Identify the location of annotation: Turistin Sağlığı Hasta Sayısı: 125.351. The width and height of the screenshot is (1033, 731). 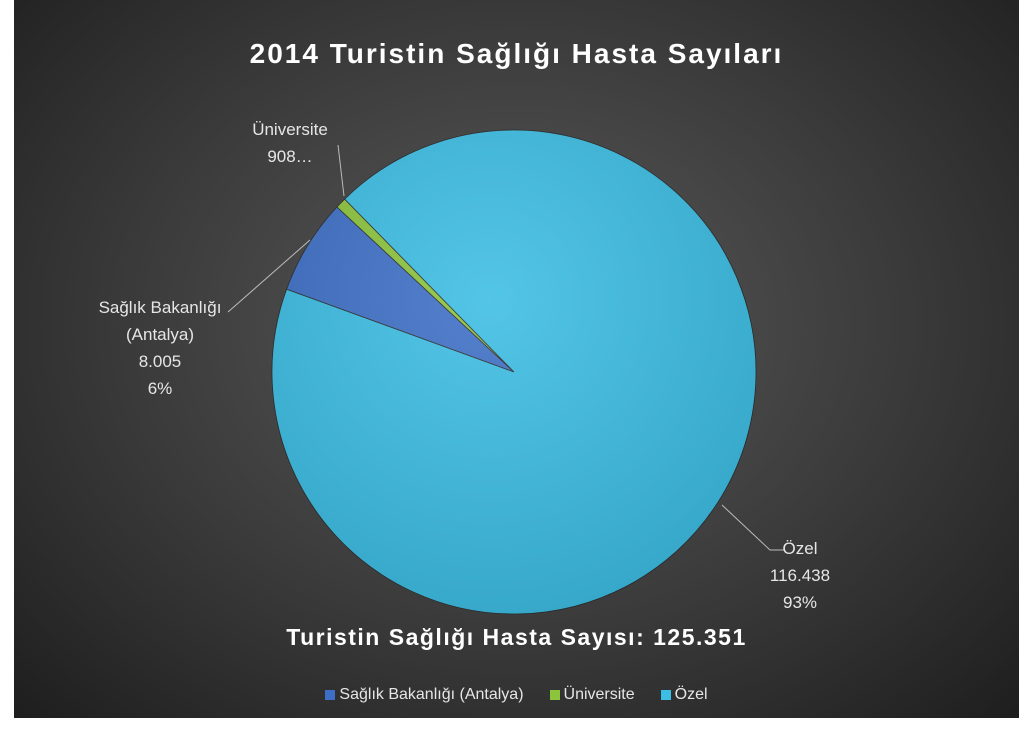
(516, 637).